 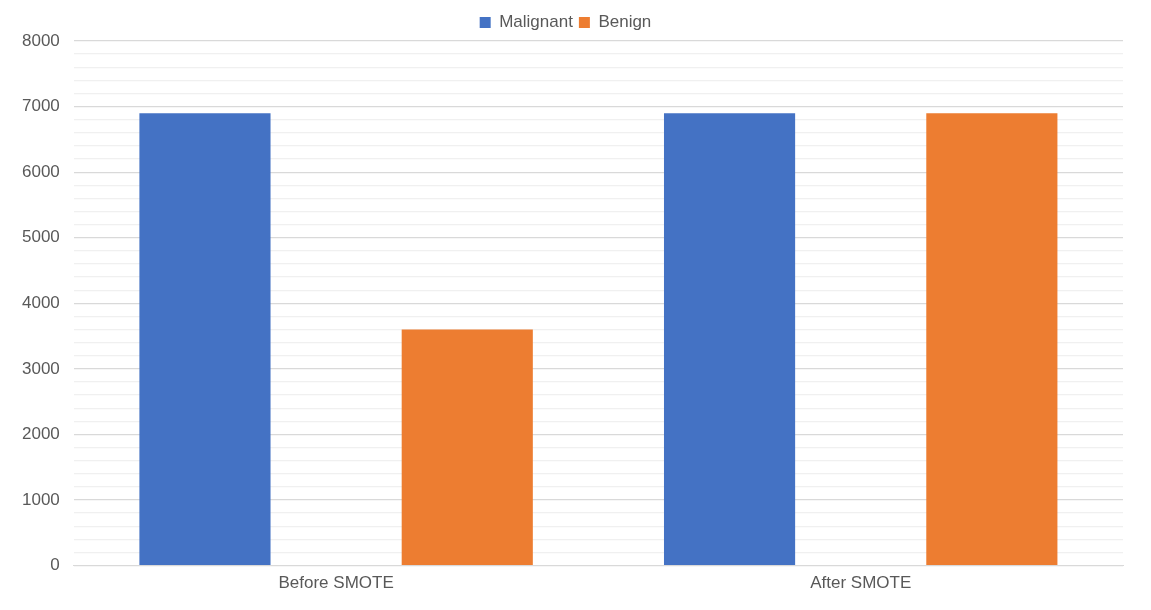 What do you see at coordinates (40, 171) in the screenshot?
I see `y-tick-label: 6000` at bounding box center [40, 171].